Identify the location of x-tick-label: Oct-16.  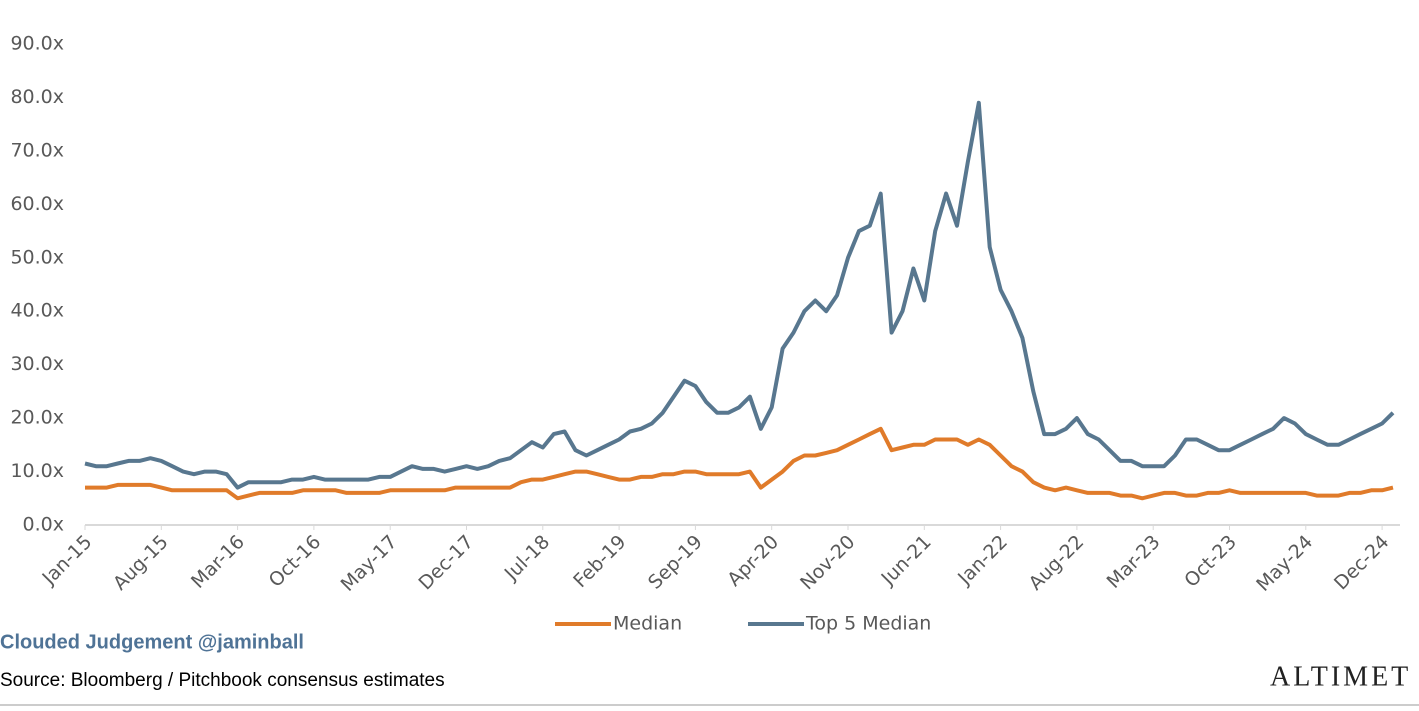
(295, 561).